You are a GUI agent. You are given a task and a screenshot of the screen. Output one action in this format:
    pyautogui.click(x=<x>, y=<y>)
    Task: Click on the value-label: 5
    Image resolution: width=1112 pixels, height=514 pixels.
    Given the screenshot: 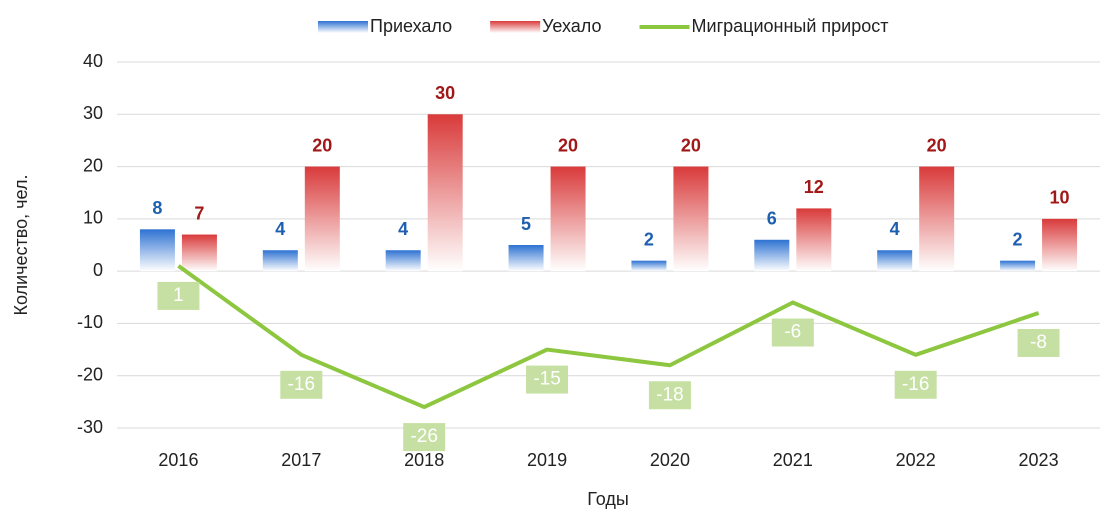 What is the action you would take?
    pyautogui.click(x=526, y=224)
    